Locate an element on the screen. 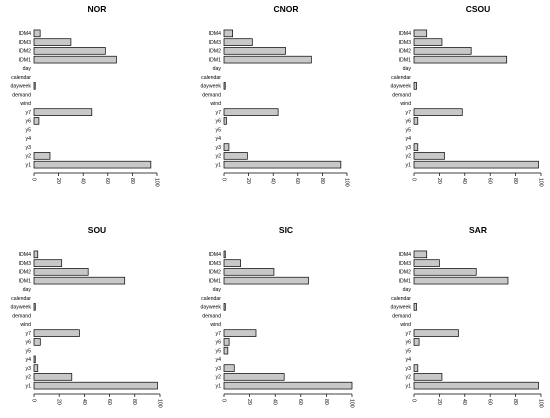  bar-y4 is located at coordinates (34, 359).